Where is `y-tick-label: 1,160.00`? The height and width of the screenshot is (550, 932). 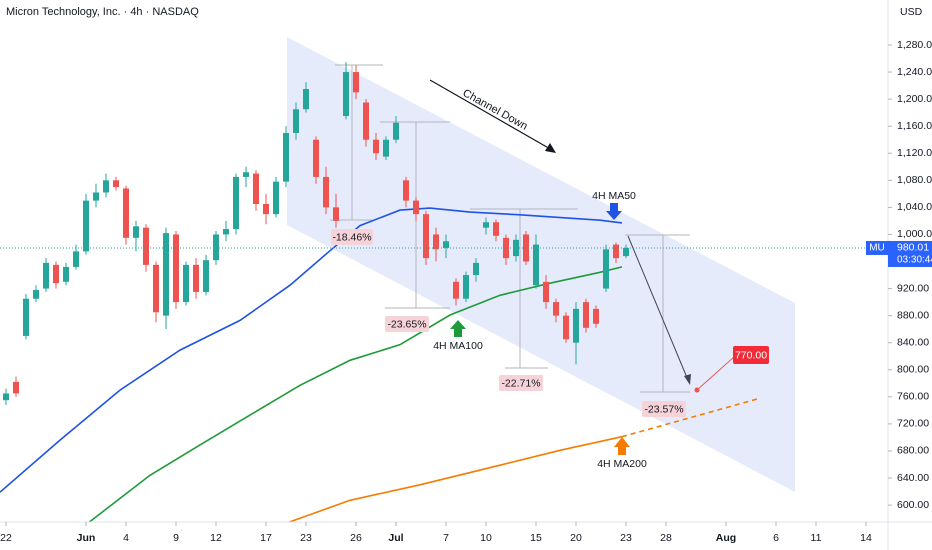
y-tick-label: 1,160.00 is located at coordinates (914, 126).